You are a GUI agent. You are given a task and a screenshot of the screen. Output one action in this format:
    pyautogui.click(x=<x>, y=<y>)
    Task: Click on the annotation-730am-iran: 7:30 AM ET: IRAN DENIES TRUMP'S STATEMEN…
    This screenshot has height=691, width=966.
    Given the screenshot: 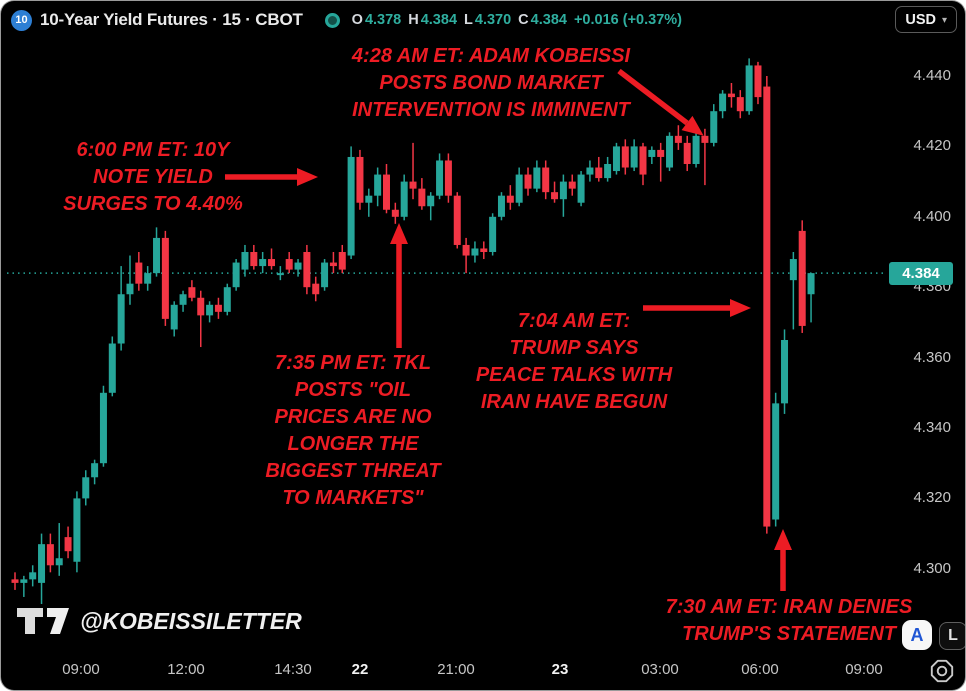 What is the action you would take?
    pyautogui.click(x=789, y=620)
    